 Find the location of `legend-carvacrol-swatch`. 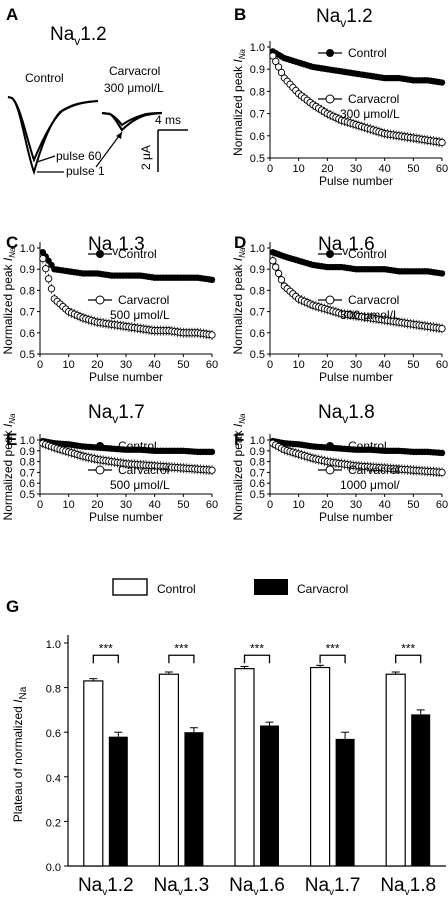

legend-carvacrol-swatch is located at coordinates (271, 587).